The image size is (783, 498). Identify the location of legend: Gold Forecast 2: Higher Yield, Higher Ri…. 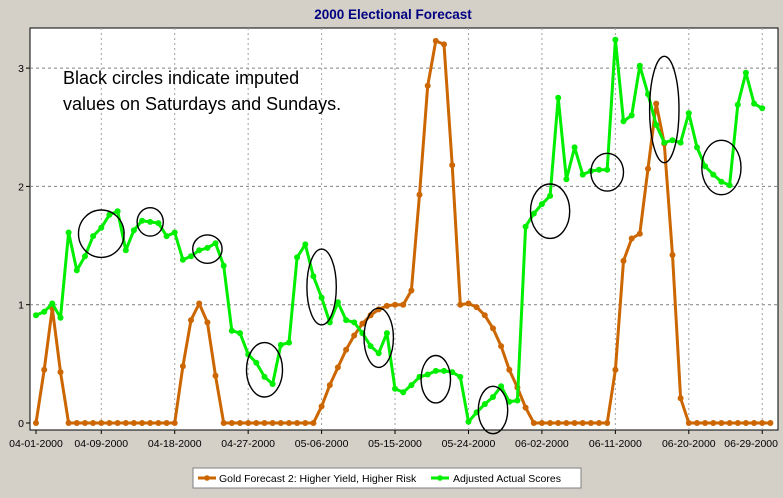
(387, 478).